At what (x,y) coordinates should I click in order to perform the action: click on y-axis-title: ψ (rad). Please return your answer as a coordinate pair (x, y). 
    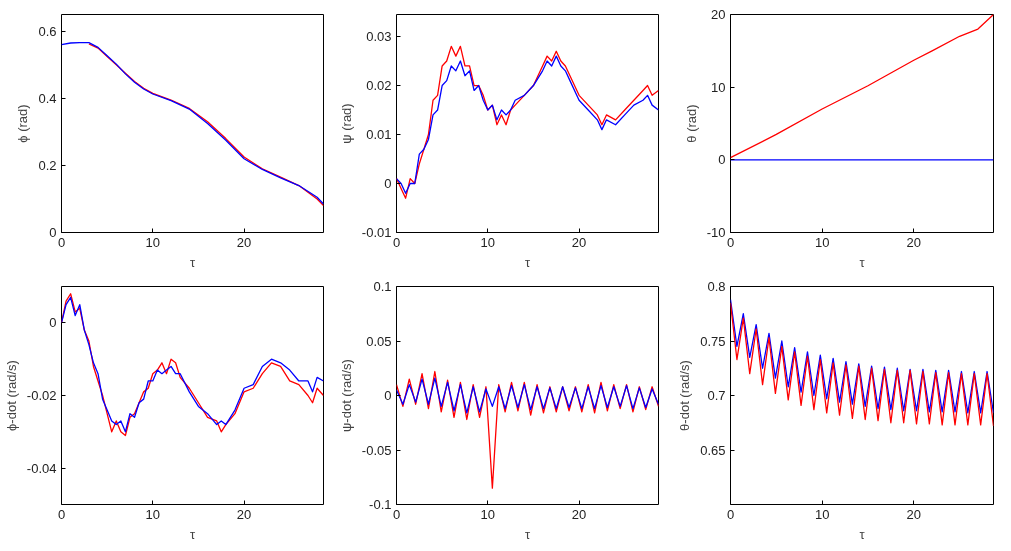
    Looking at the image, I should click on (346, 123).